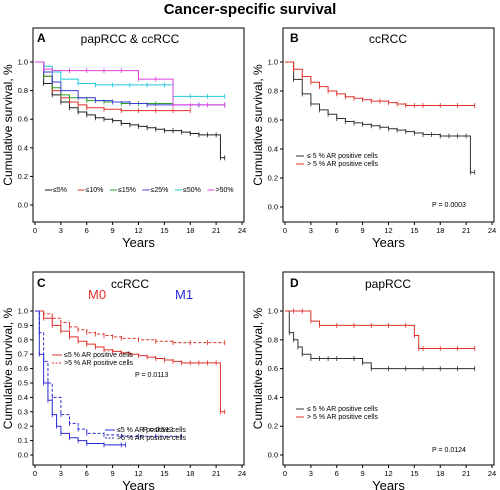 This screenshot has width=500, height=490. Describe the element at coordinates (97, 294) in the screenshot. I see `group-label: M0` at that location.